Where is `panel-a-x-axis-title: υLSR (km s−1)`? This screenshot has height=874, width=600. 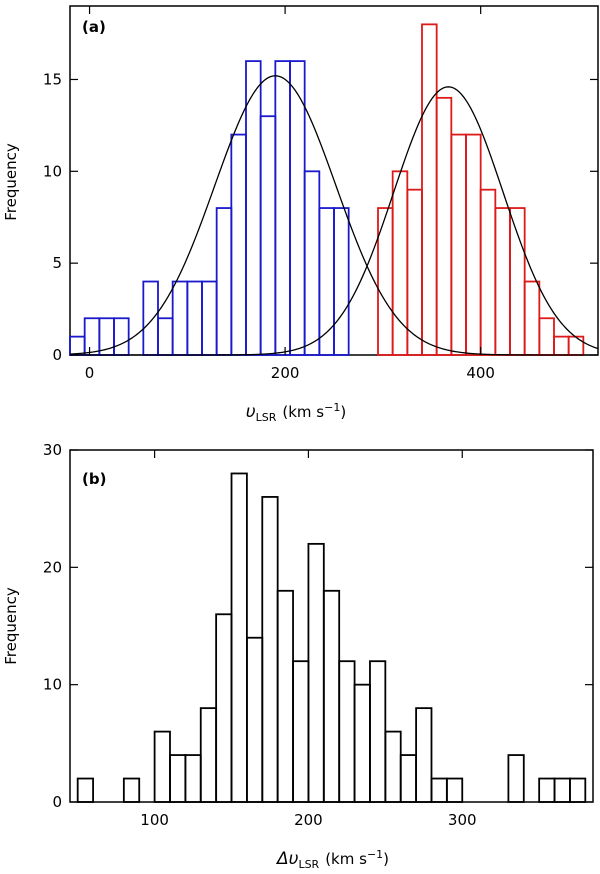 panel-a-x-axis-title: υLSR (km s−1) is located at coordinates (296, 412).